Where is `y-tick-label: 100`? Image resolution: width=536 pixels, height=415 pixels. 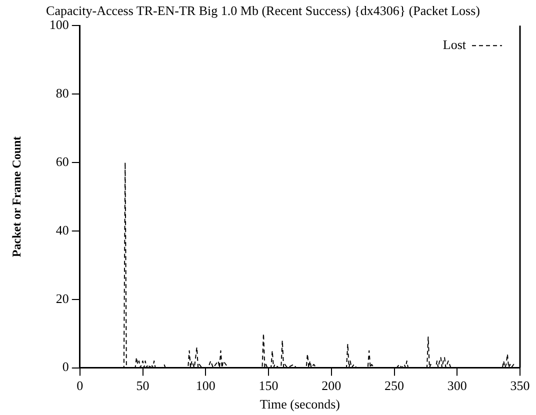 y-tick-label: 100 is located at coordinates (59, 24).